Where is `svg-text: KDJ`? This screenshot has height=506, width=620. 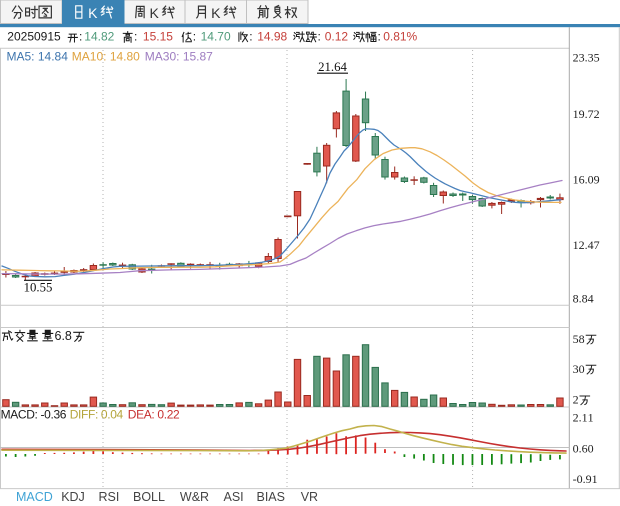
svg-text: KDJ is located at coordinates (73, 497).